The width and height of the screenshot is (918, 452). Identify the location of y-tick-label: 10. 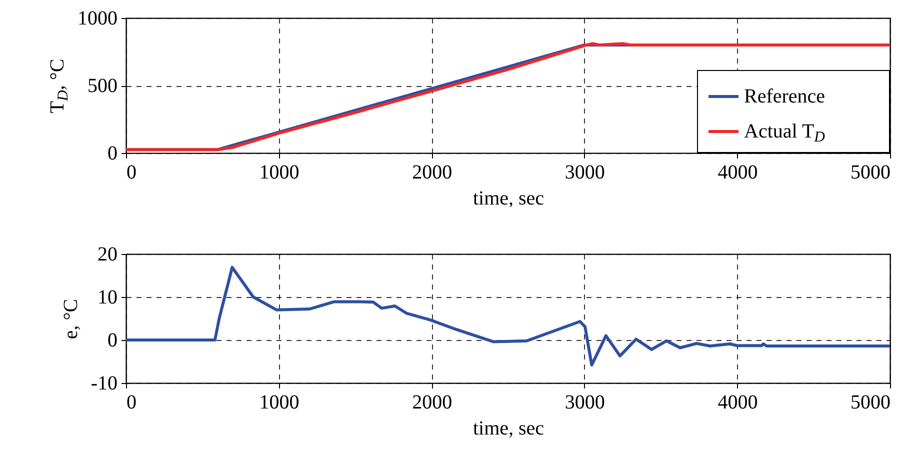
(108, 297).